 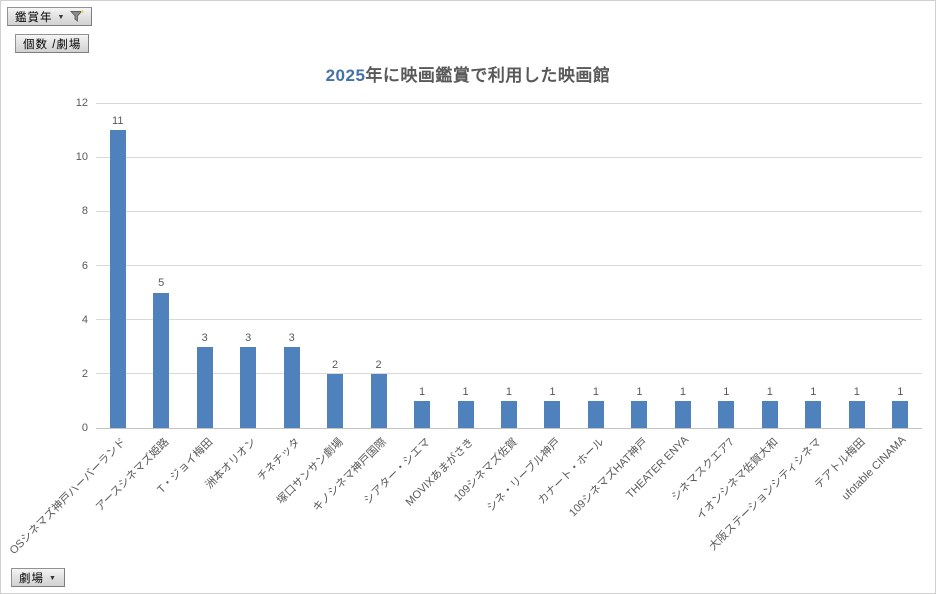 I want to click on value-field-button-count-of-theater: 個数 /劇場, so click(x=52, y=43).